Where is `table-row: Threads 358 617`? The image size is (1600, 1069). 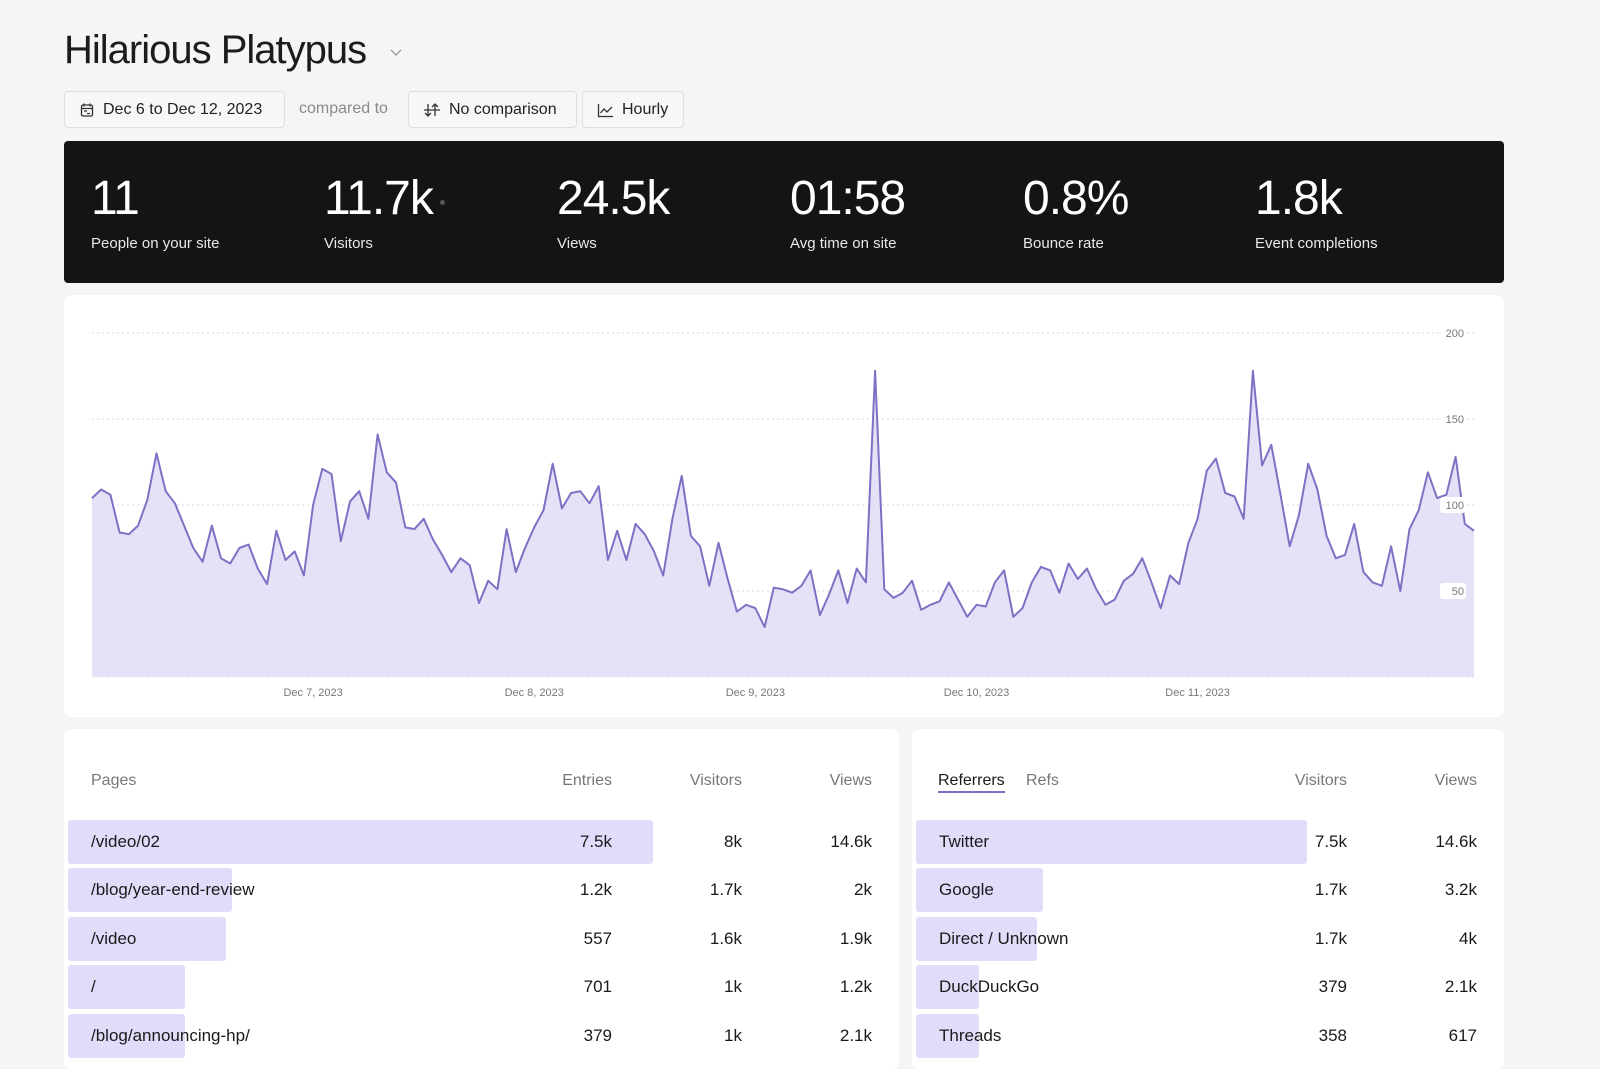 table-row: Threads 358 617 is located at coordinates (1210, 1036).